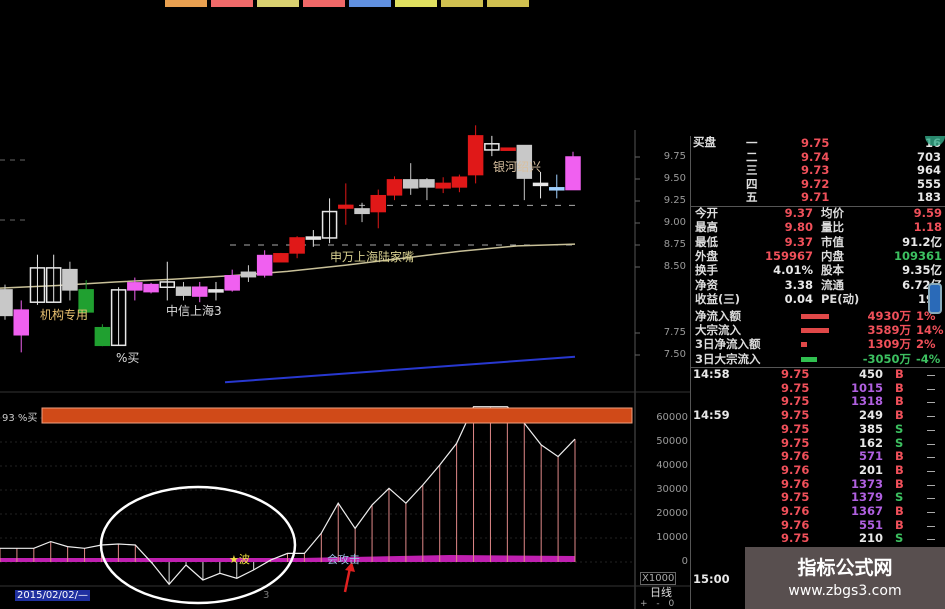  What do you see at coordinates (661, 592) in the screenshot?
I see `period-button: 日线` at bounding box center [661, 592].